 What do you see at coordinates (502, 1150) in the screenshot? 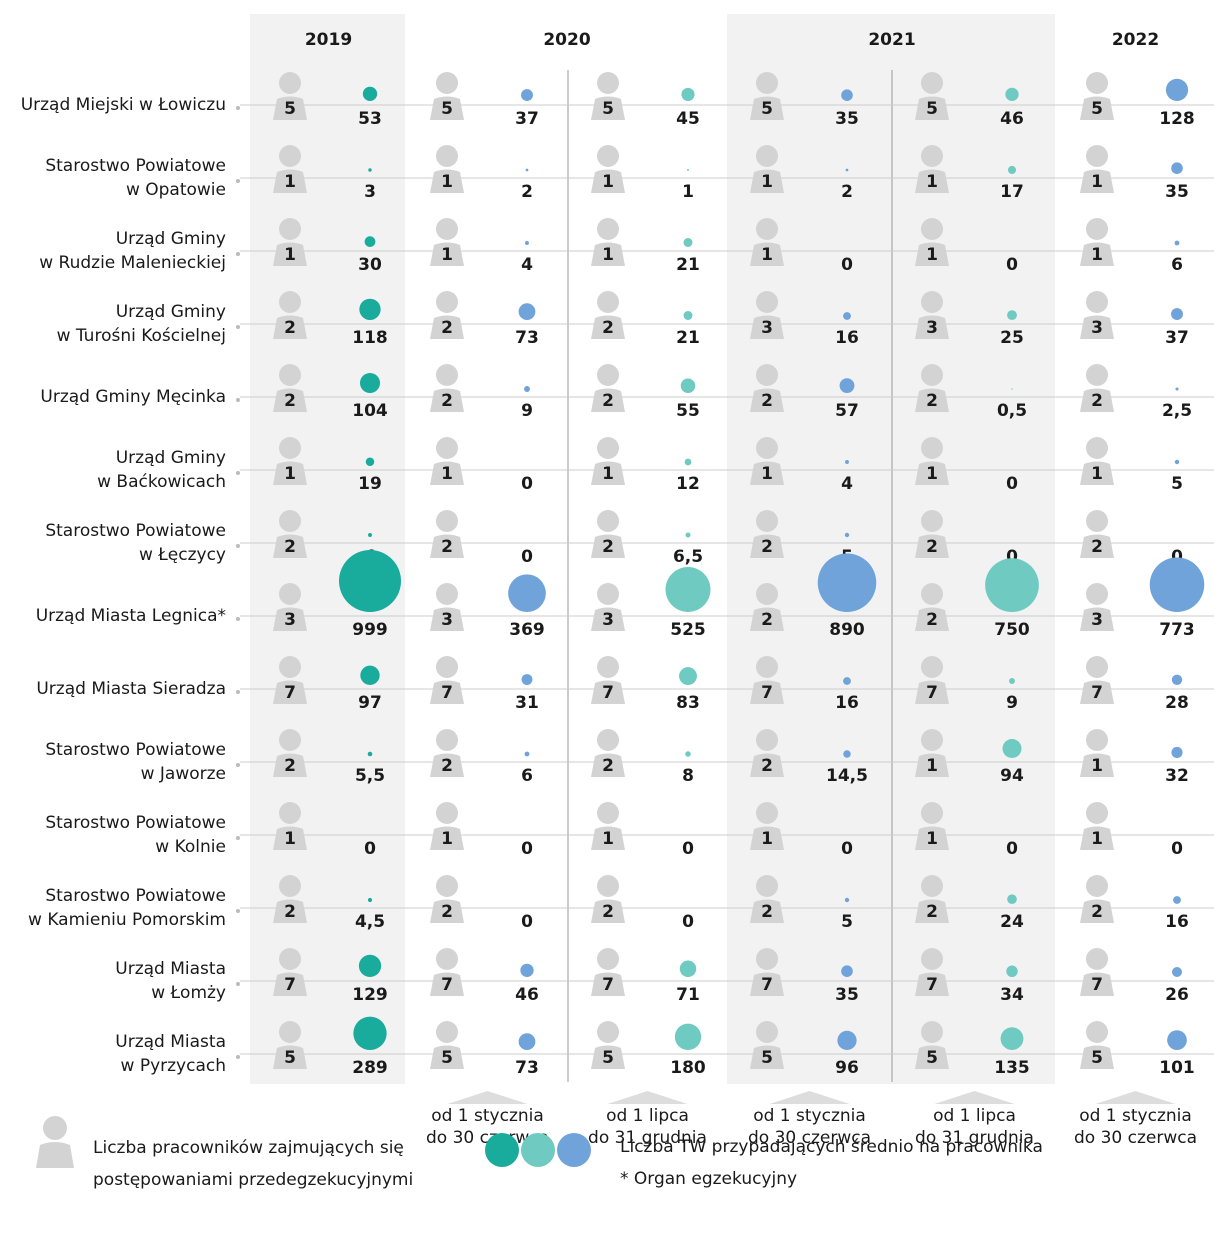
I see `legend-swatch` at bounding box center [502, 1150].